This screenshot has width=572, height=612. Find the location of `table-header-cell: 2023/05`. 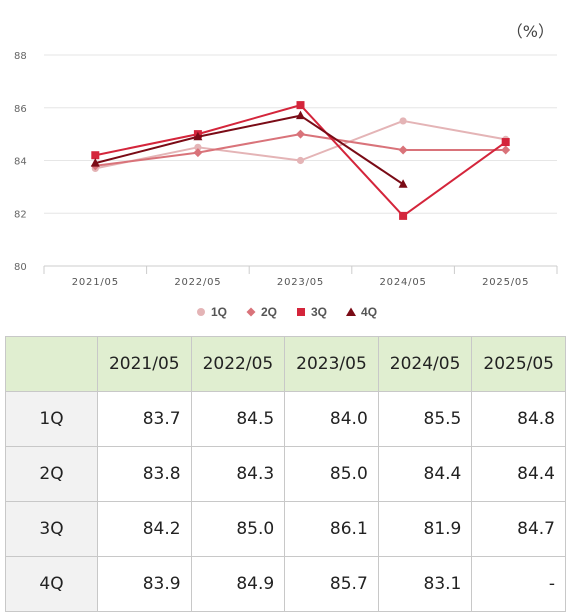

table-header-cell: 2023/05 is located at coordinates (331, 364).